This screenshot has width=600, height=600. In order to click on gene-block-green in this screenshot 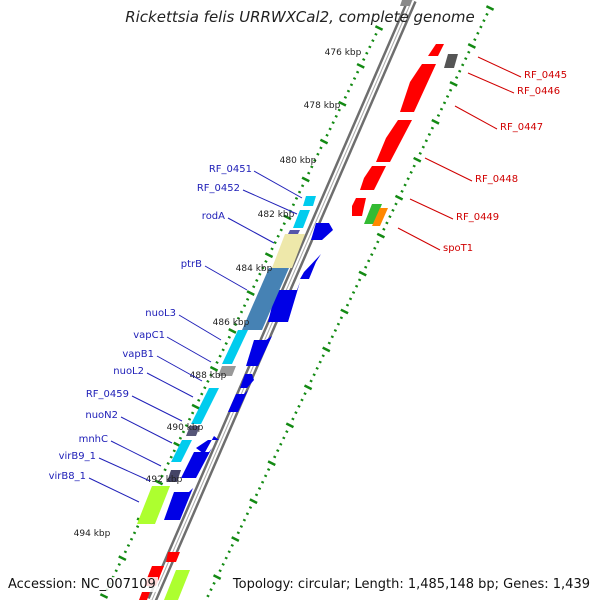, I will do `click(373, 214)`.